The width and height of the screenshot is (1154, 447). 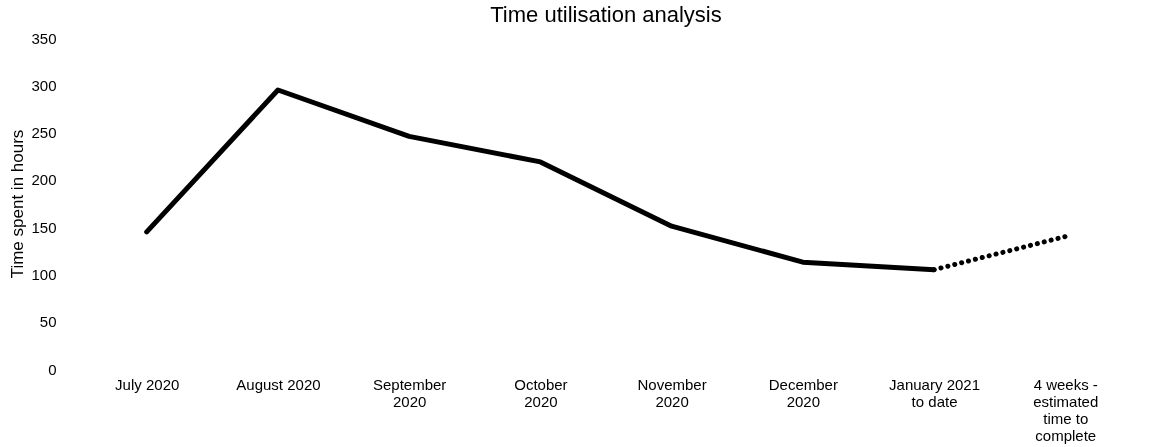 What do you see at coordinates (934, 392) in the screenshot?
I see `x-tick-label: January 2021 to date` at bounding box center [934, 392].